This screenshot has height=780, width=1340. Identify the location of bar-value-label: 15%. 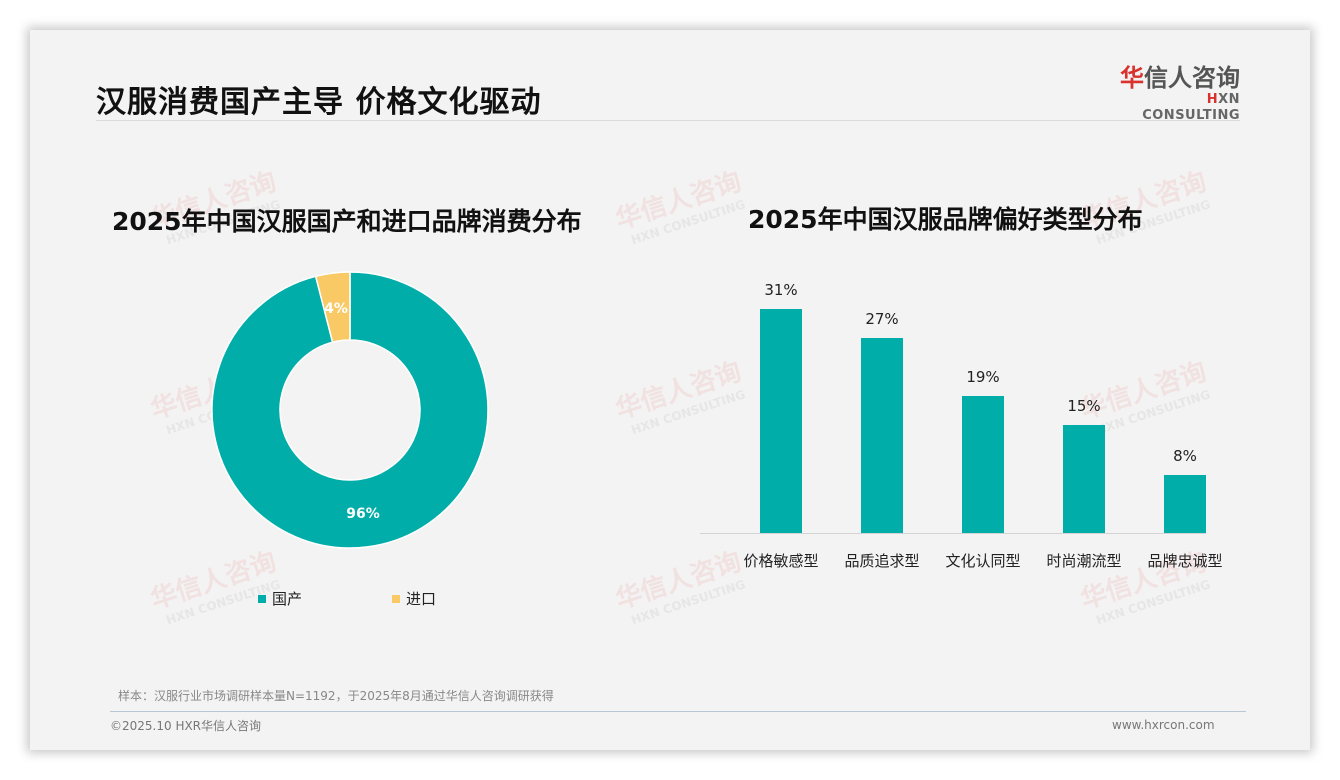
(1084, 405).